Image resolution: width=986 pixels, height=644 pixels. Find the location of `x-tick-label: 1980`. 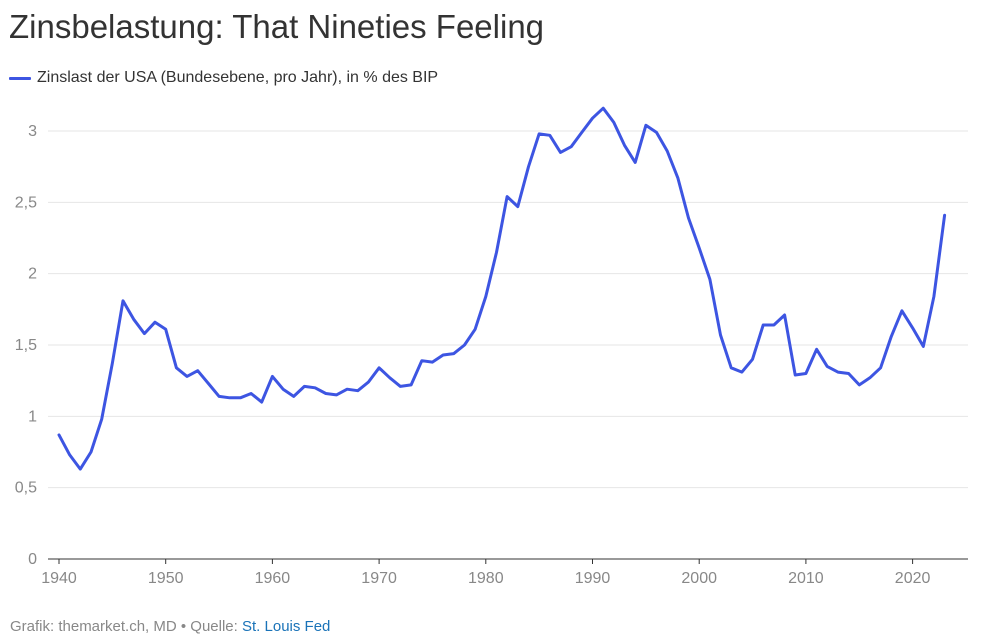

x-tick-label: 1980 is located at coordinates (486, 578).